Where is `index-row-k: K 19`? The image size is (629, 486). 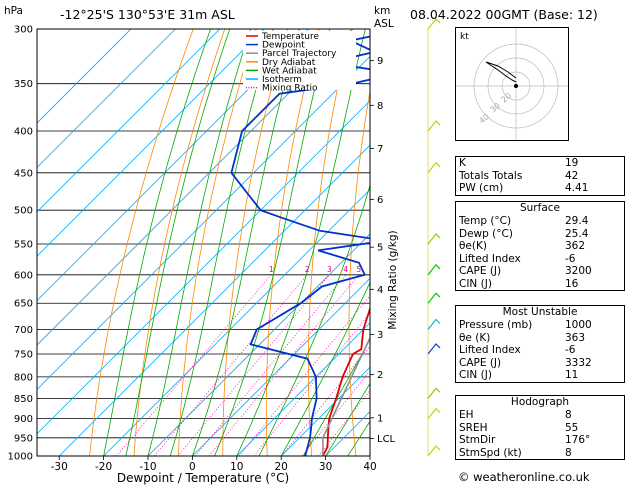 index-row-k: K 19 is located at coordinates (519, 163).